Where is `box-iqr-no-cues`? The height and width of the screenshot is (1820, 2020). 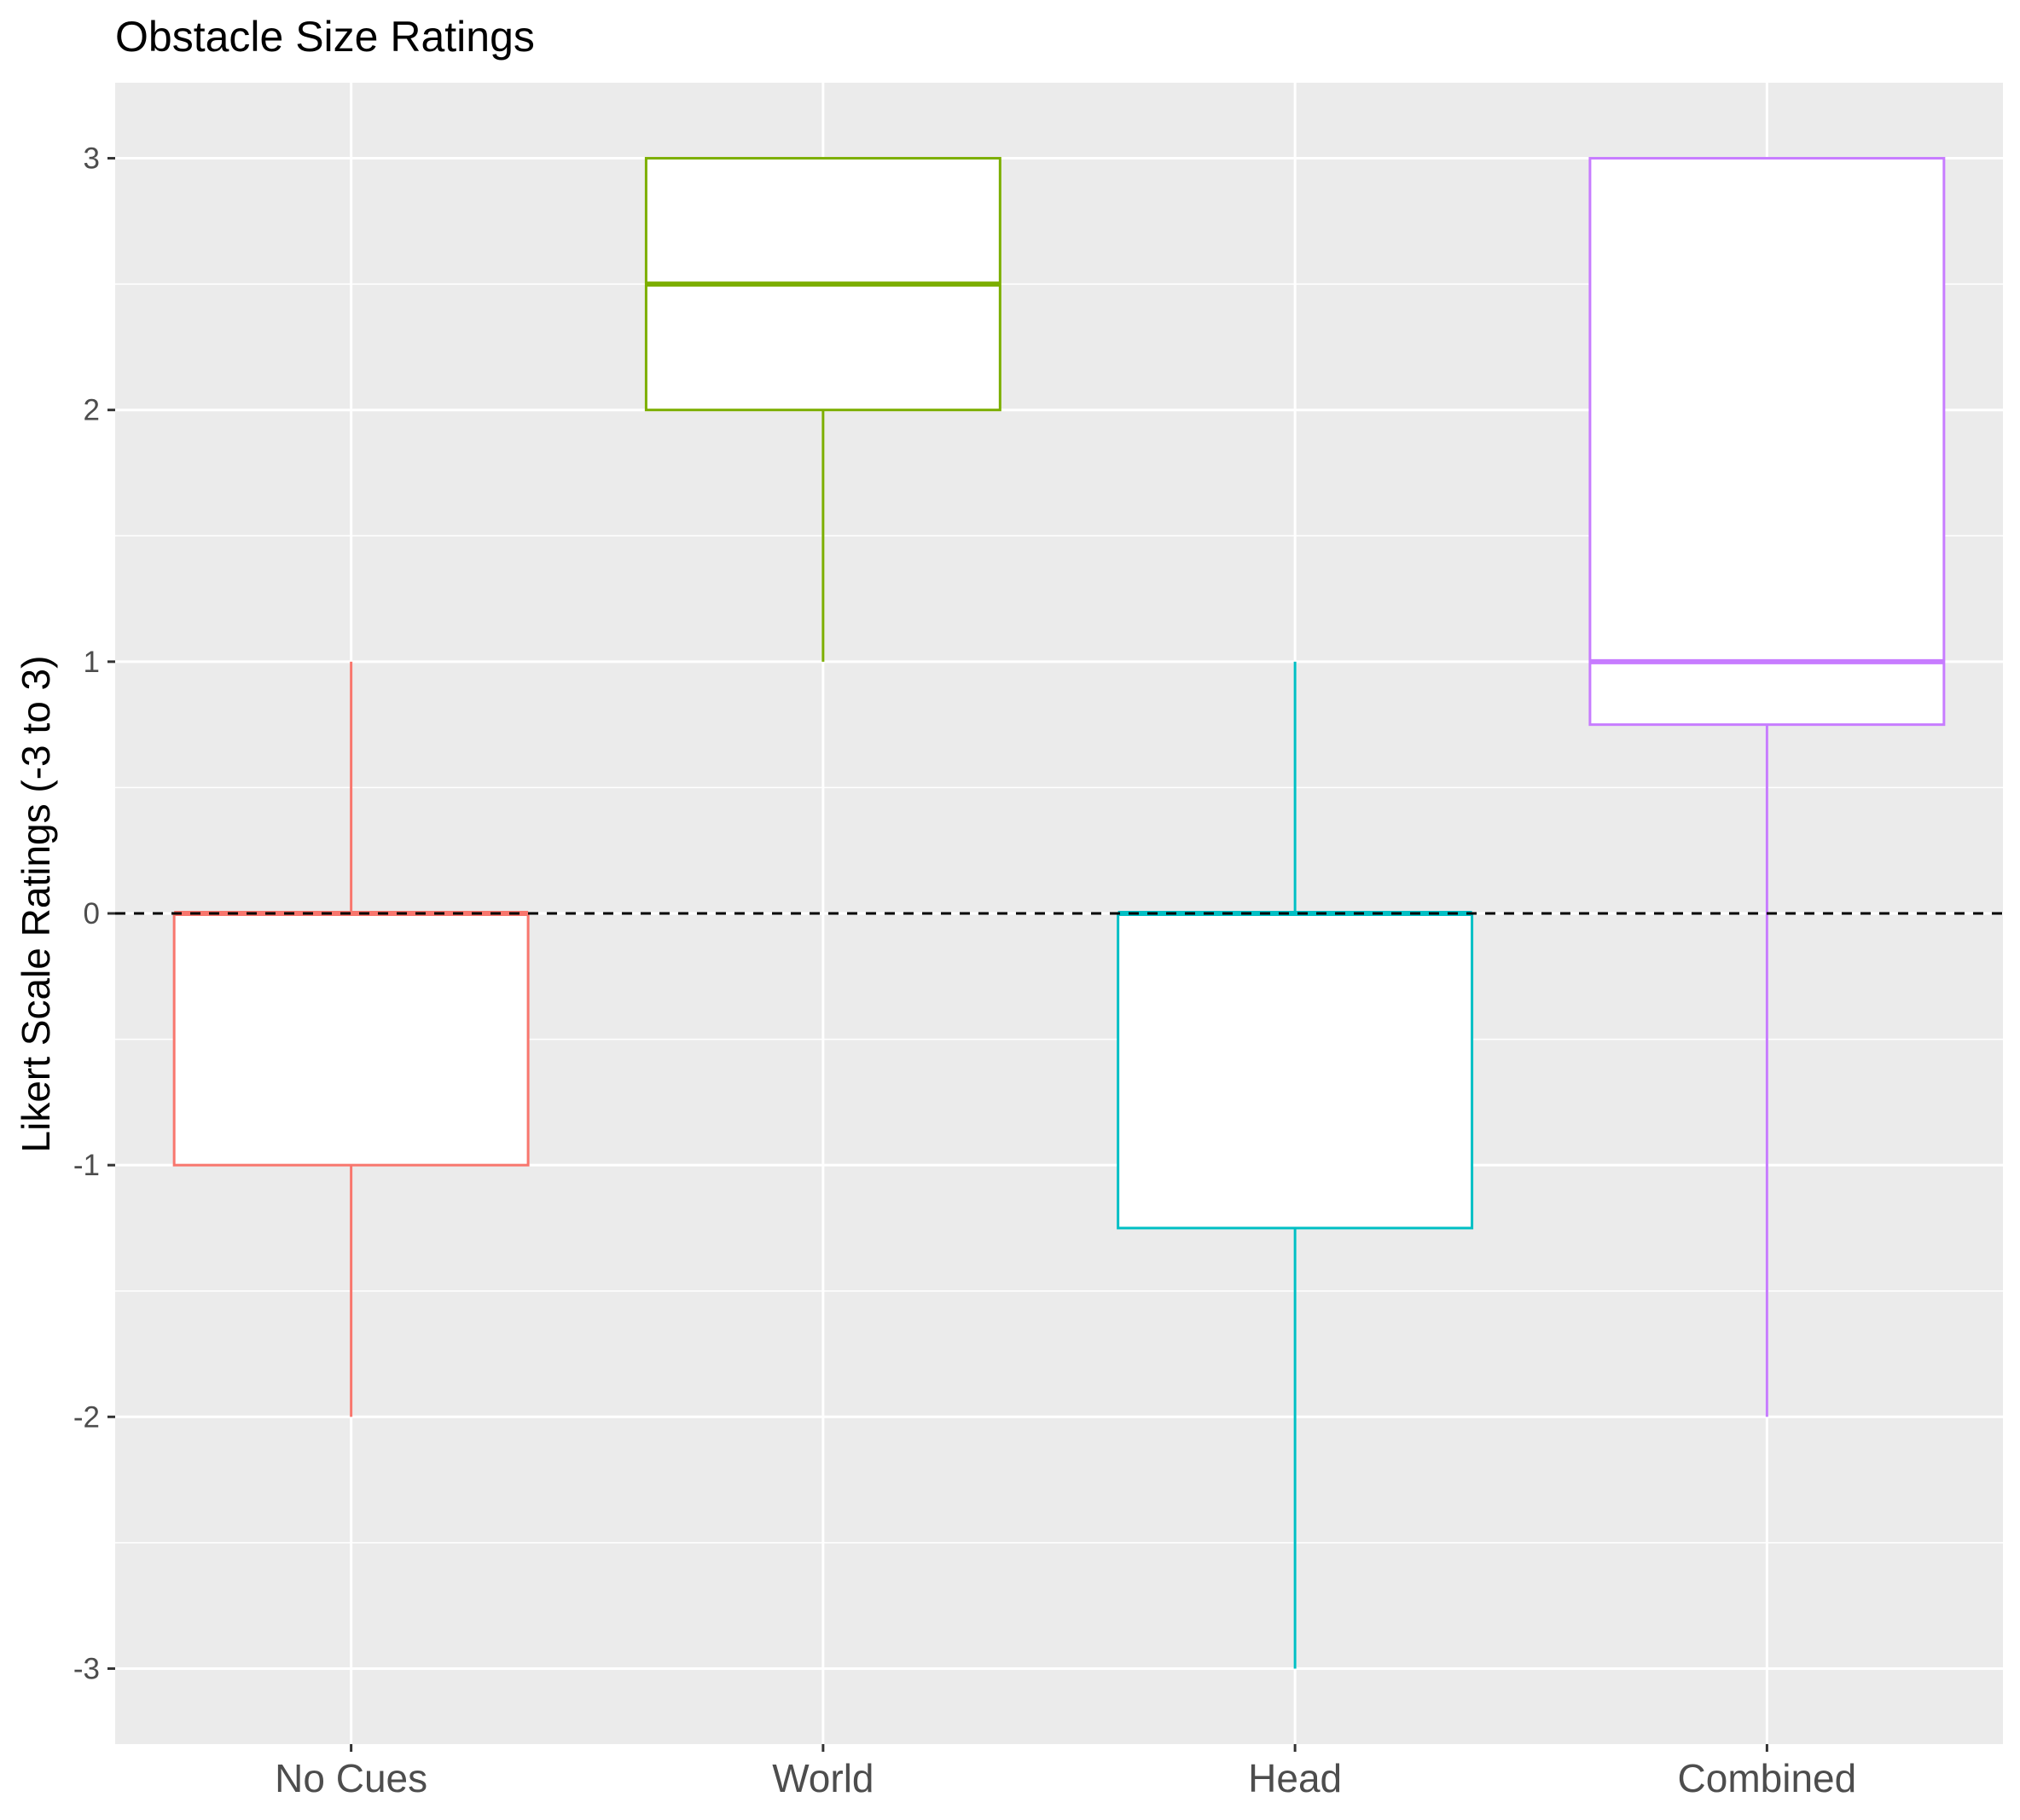 box-iqr-no-cues is located at coordinates (351, 1039).